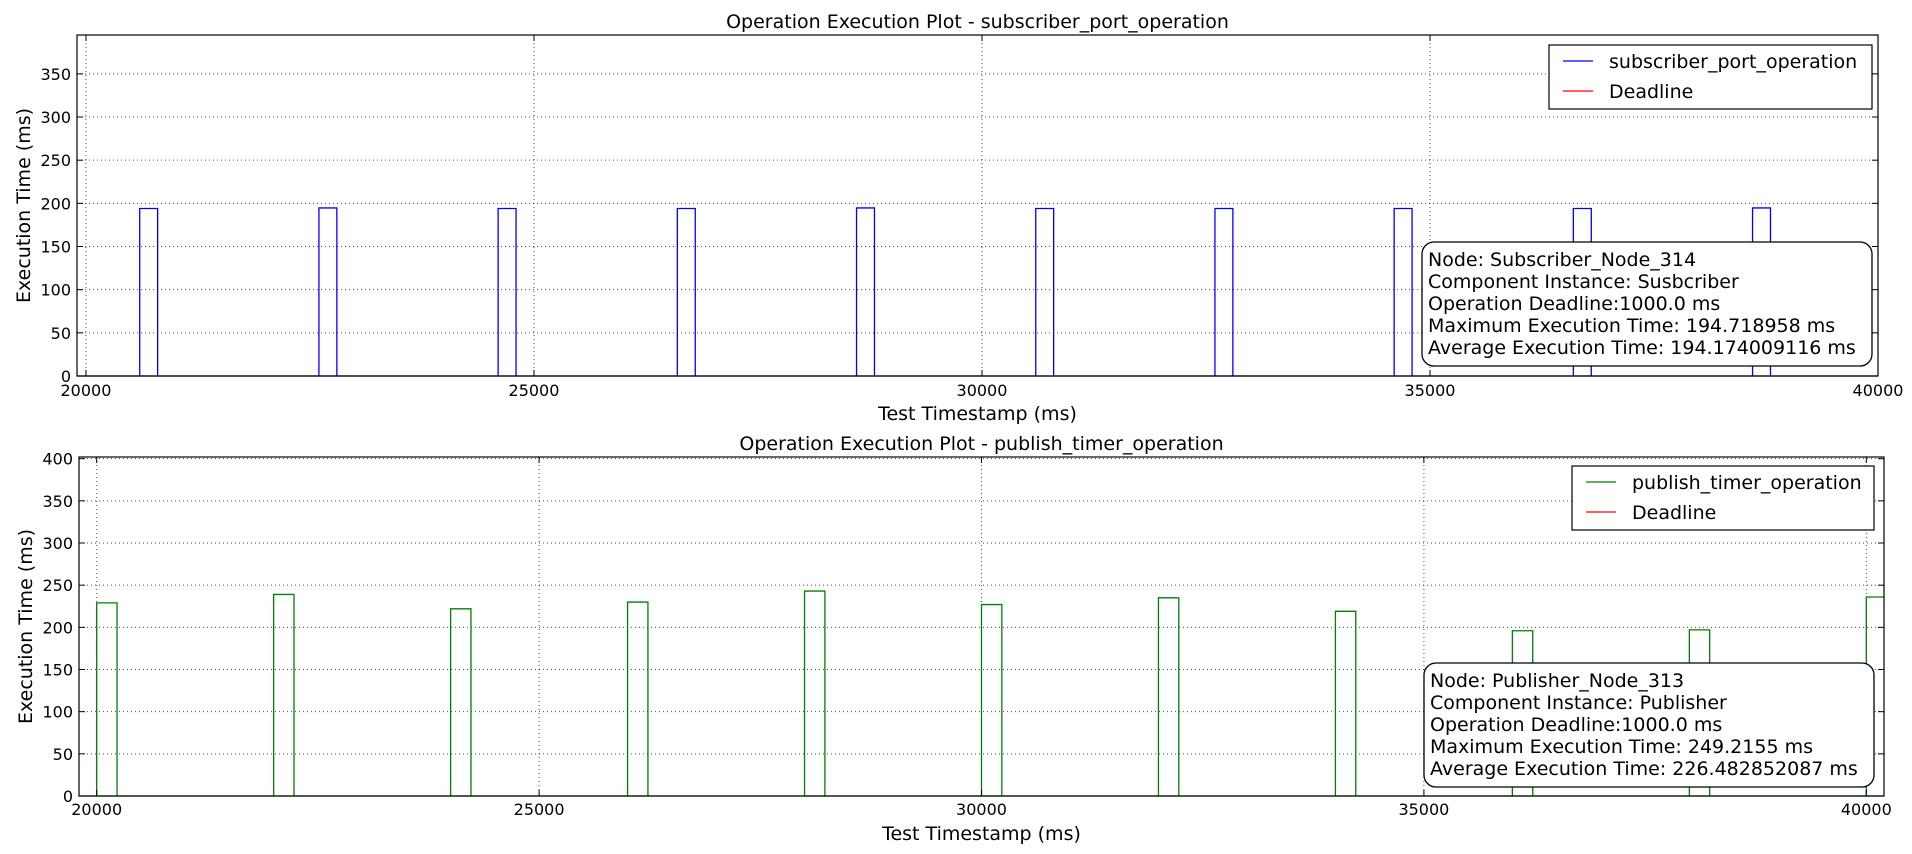 Image resolution: width=1912 pixels, height=854 pixels. What do you see at coordinates (1644, 769) in the screenshot?
I see `info-line: Average Execution Time: 226.482852087 ms` at bounding box center [1644, 769].